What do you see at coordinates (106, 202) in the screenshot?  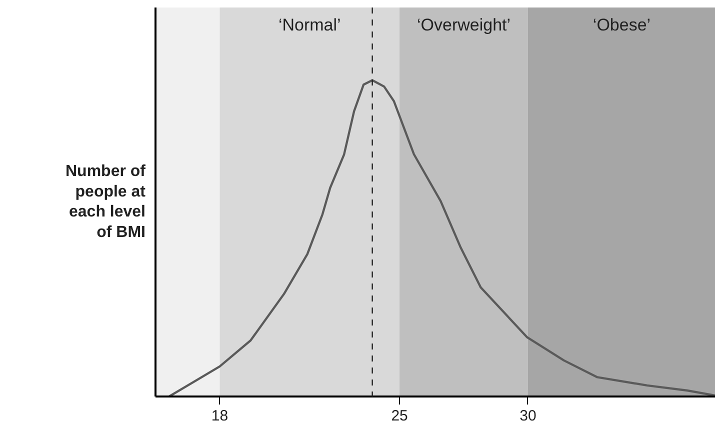 I see `y-axis-title: Number of people at each level of BMI` at bounding box center [106, 202].